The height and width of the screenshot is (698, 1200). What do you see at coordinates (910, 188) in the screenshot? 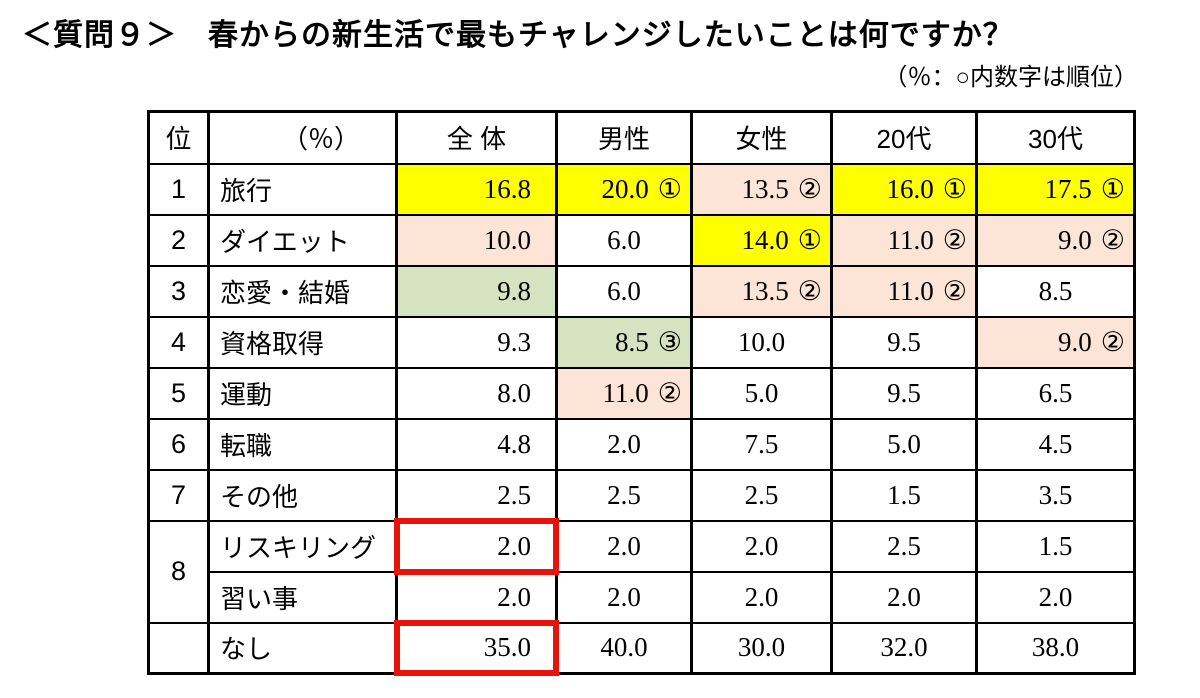
I see `value-text: 16.0` at bounding box center [910, 188].